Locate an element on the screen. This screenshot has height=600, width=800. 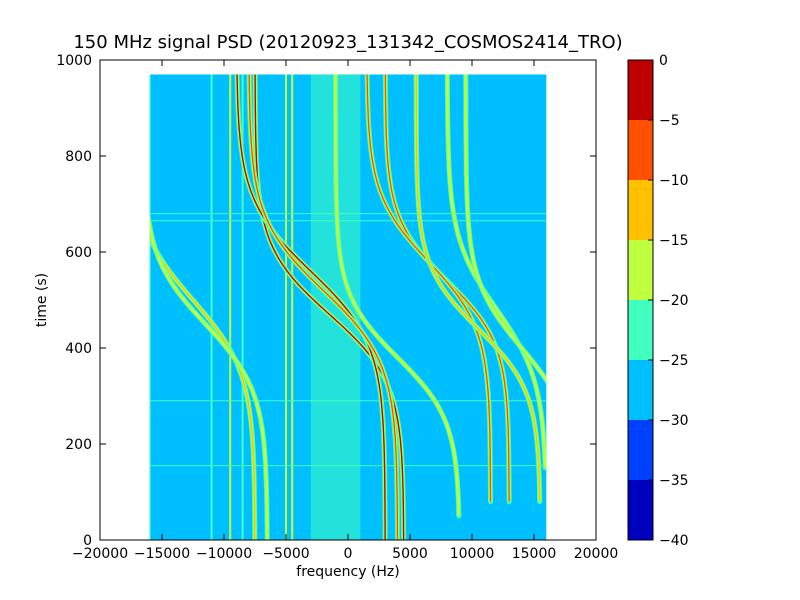
x-tick-label: −10000 is located at coordinates (224, 554).